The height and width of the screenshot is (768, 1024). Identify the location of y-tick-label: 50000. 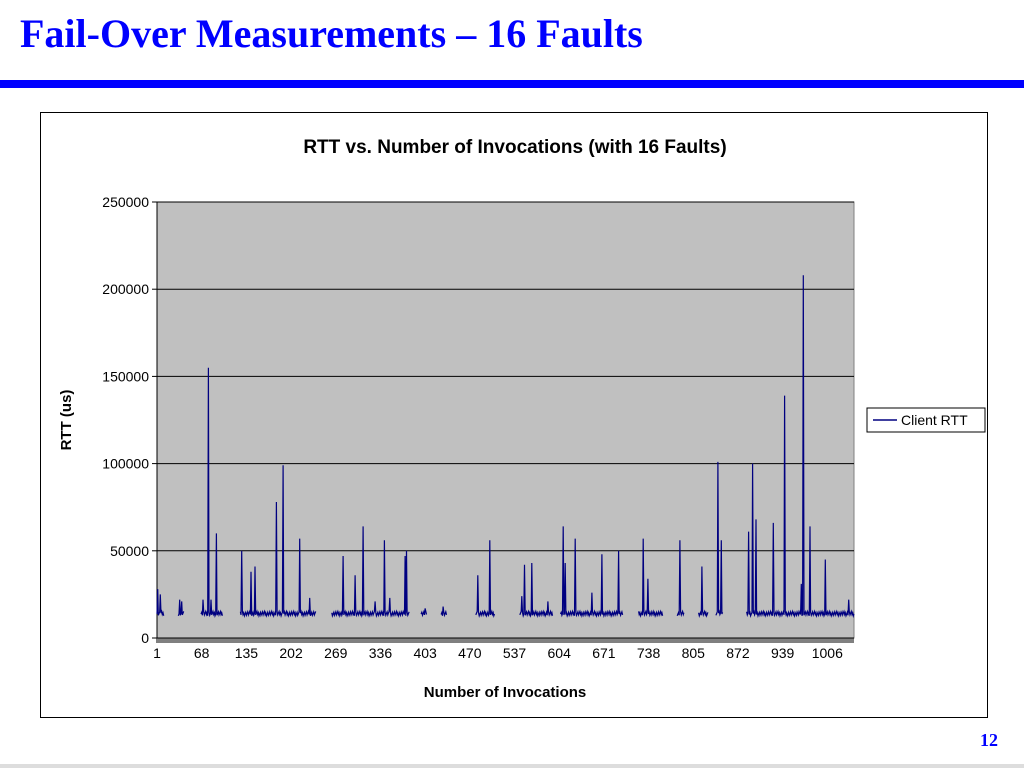
(129, 551).